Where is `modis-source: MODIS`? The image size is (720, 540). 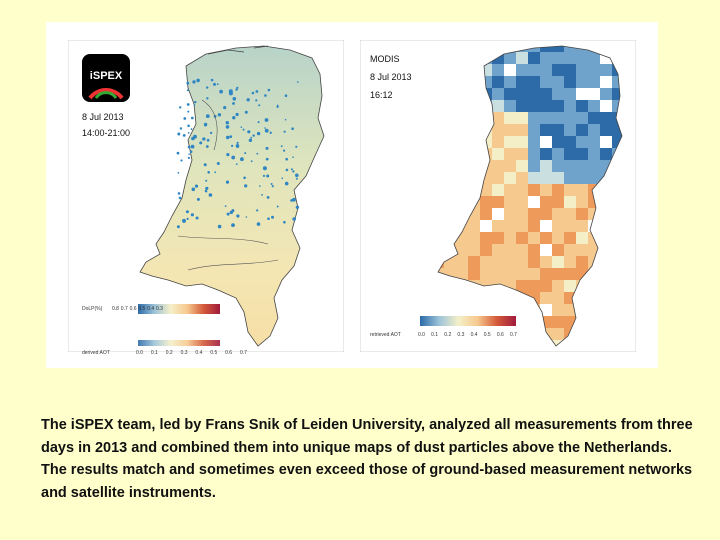 modis-source: MODIS is located at coordinates (385, 59).